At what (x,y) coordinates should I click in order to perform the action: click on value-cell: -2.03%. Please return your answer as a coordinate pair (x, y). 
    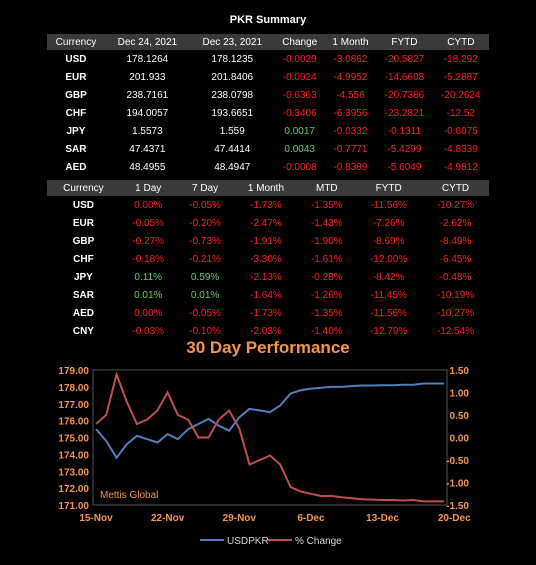
    Looking at the image, I should click on (266, 331).